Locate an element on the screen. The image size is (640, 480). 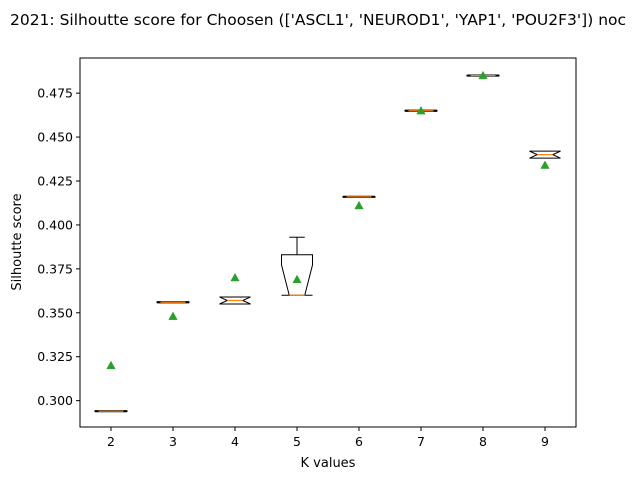
box-k3 is located at coordinates (173, 310).